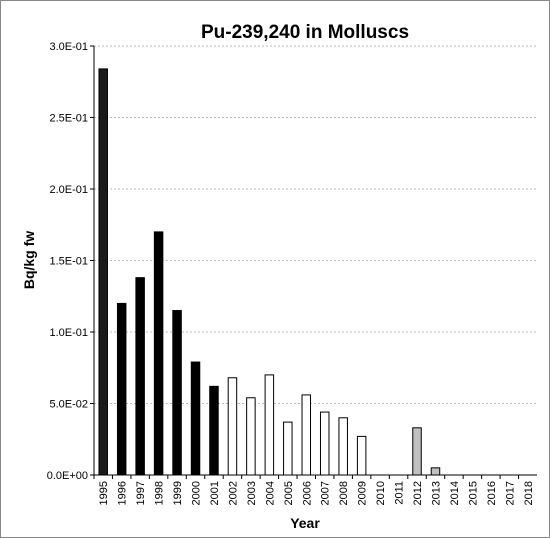 The height and width of the screenshot is (538, 550). I want to click on x-tick-label: 1995, so click(104, 493).